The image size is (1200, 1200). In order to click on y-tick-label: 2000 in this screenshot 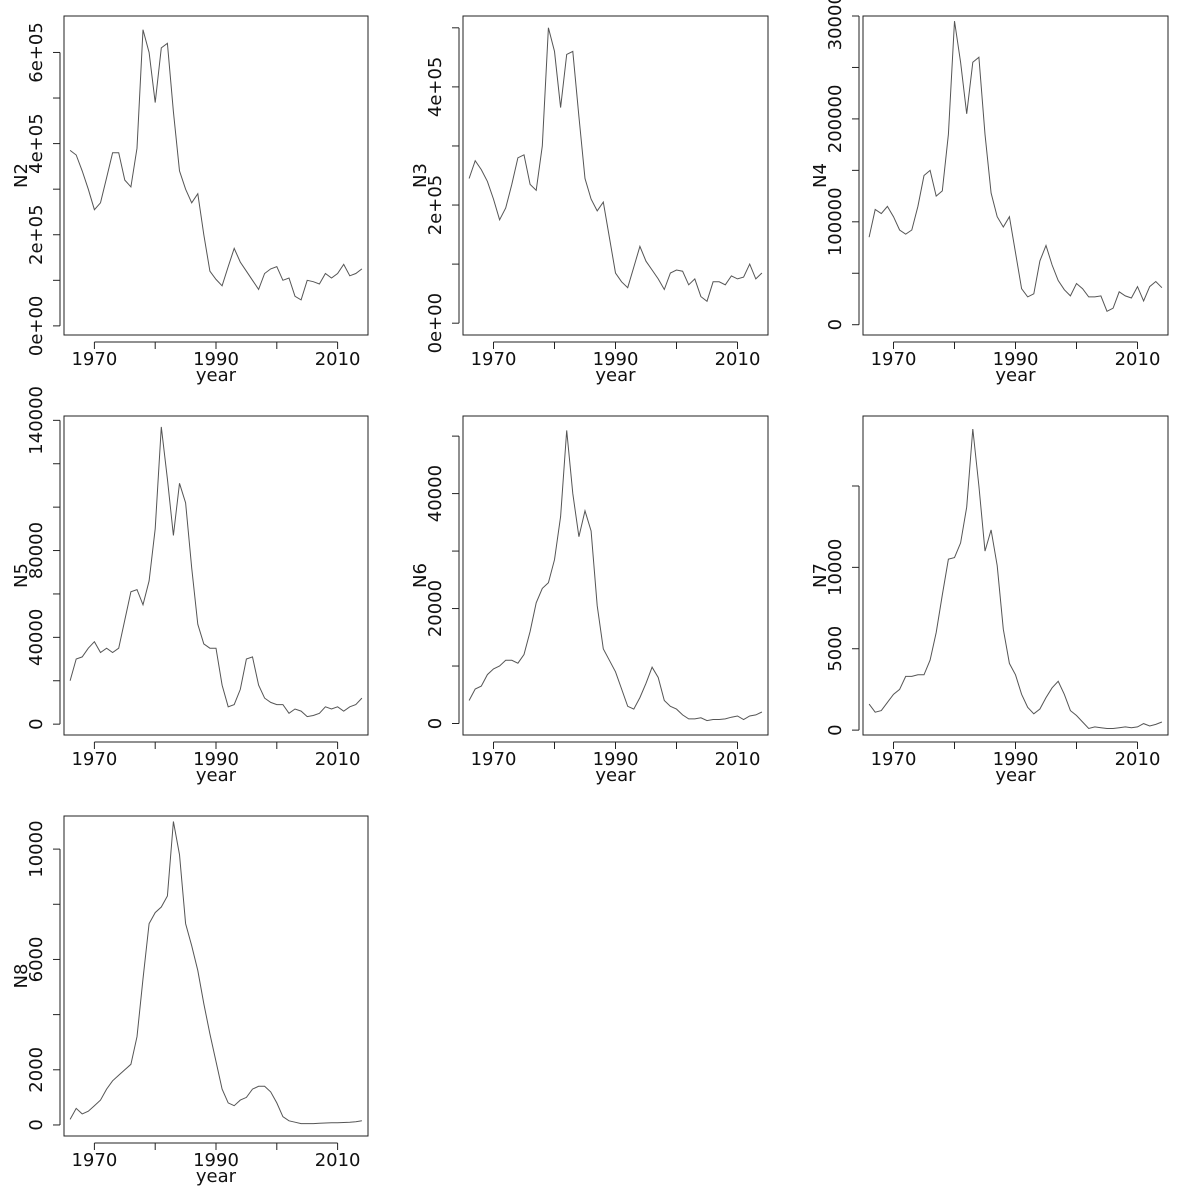, I will do `click(36, 1070)`.